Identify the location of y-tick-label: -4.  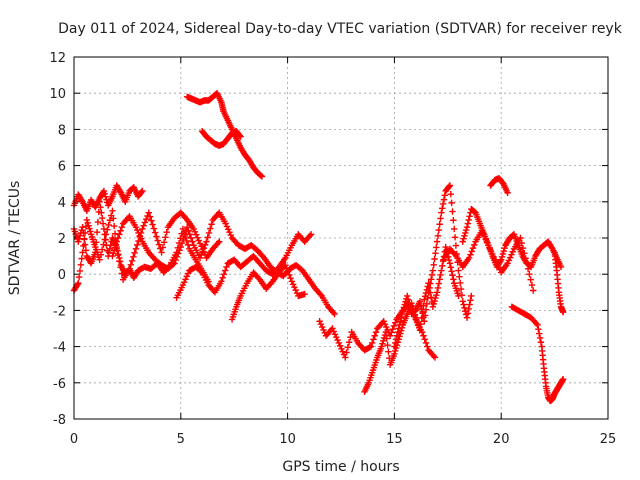
(59, 348).